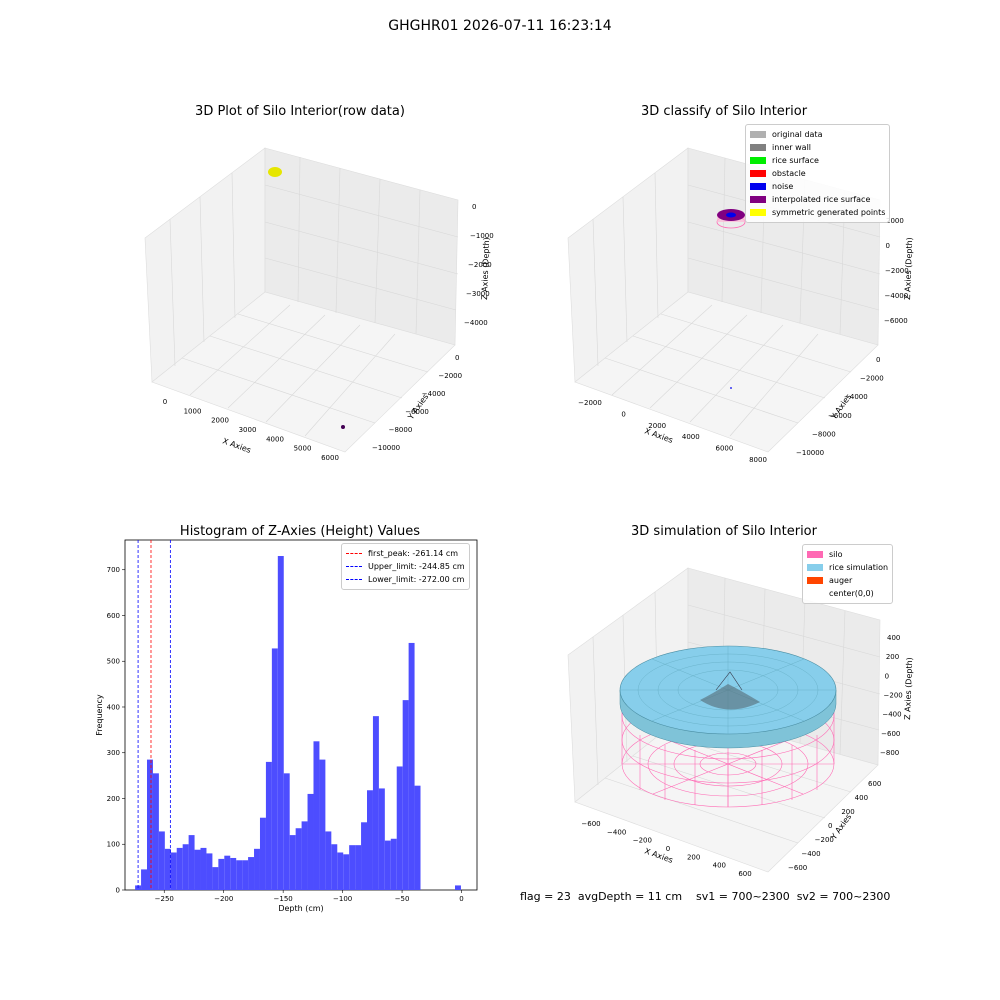  What do you see at coordinates (878, 360) in the screenshot?
I see `classify-y-tick: 0` at bounding box center [878, 360].